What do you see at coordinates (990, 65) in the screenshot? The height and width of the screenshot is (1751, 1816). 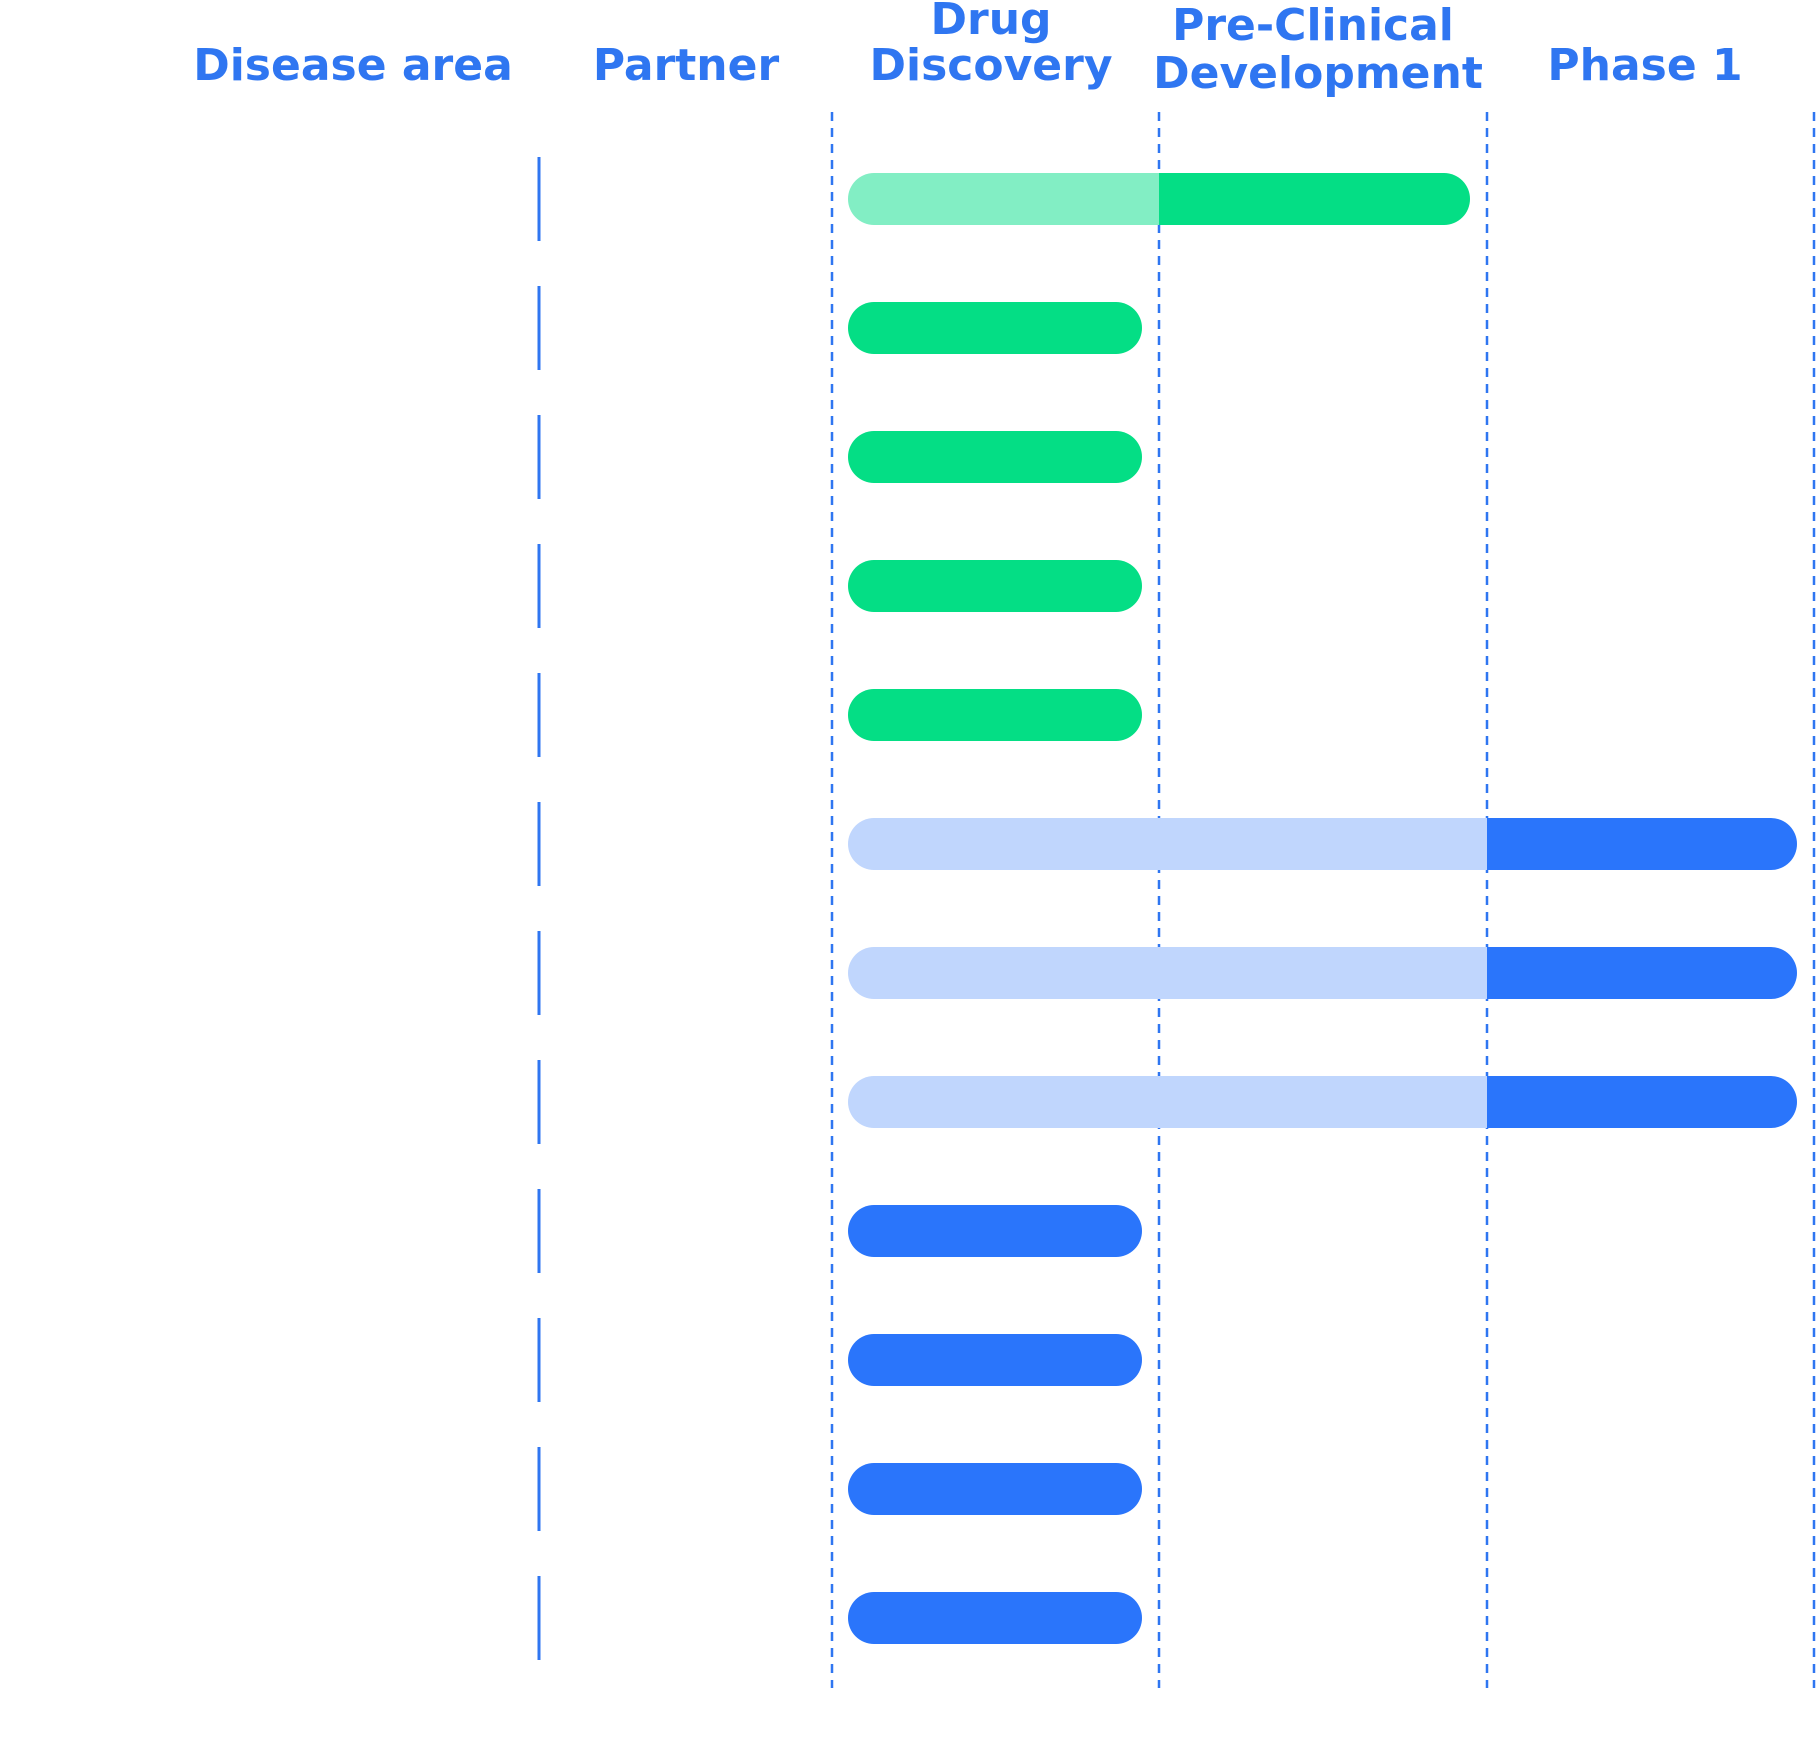 I see `header-drug-discovery-line2: Discovery` at bounding box center [990, 65].